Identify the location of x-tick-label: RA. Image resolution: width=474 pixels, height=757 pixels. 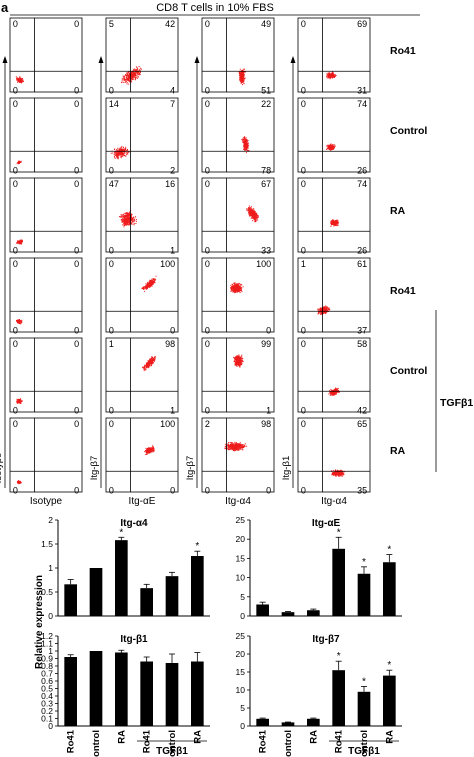
(313, 737).